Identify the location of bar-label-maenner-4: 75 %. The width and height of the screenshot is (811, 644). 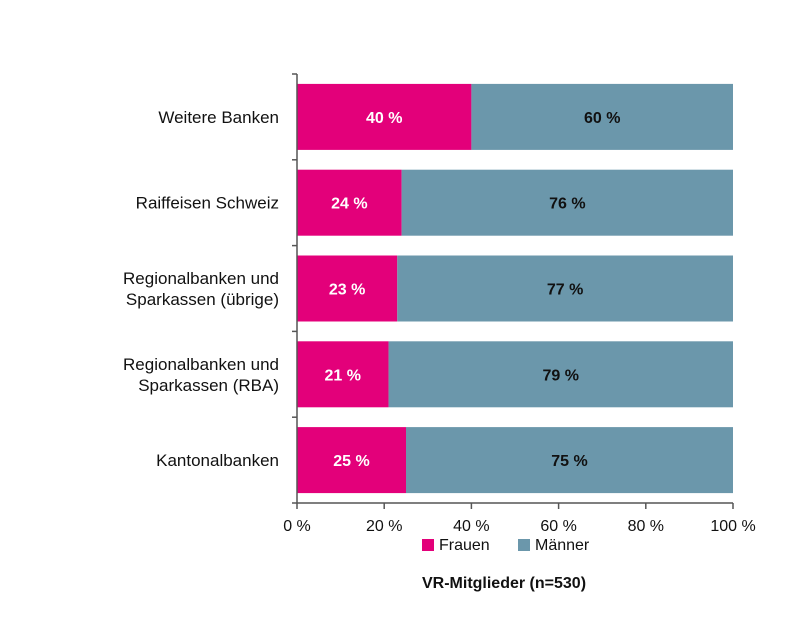
(569, 461).